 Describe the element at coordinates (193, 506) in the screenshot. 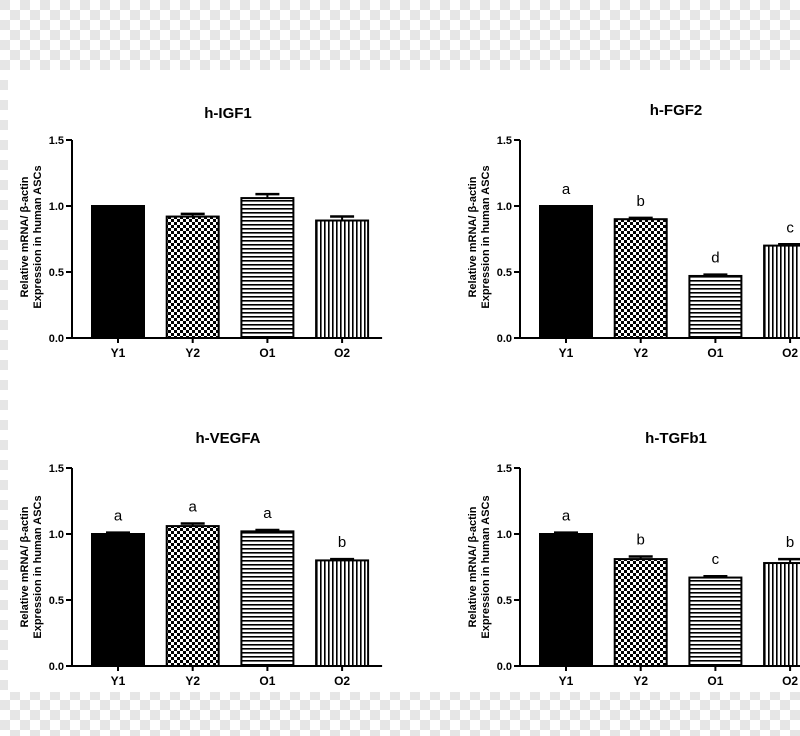

I see `significance-letter-y2: a` at that location.